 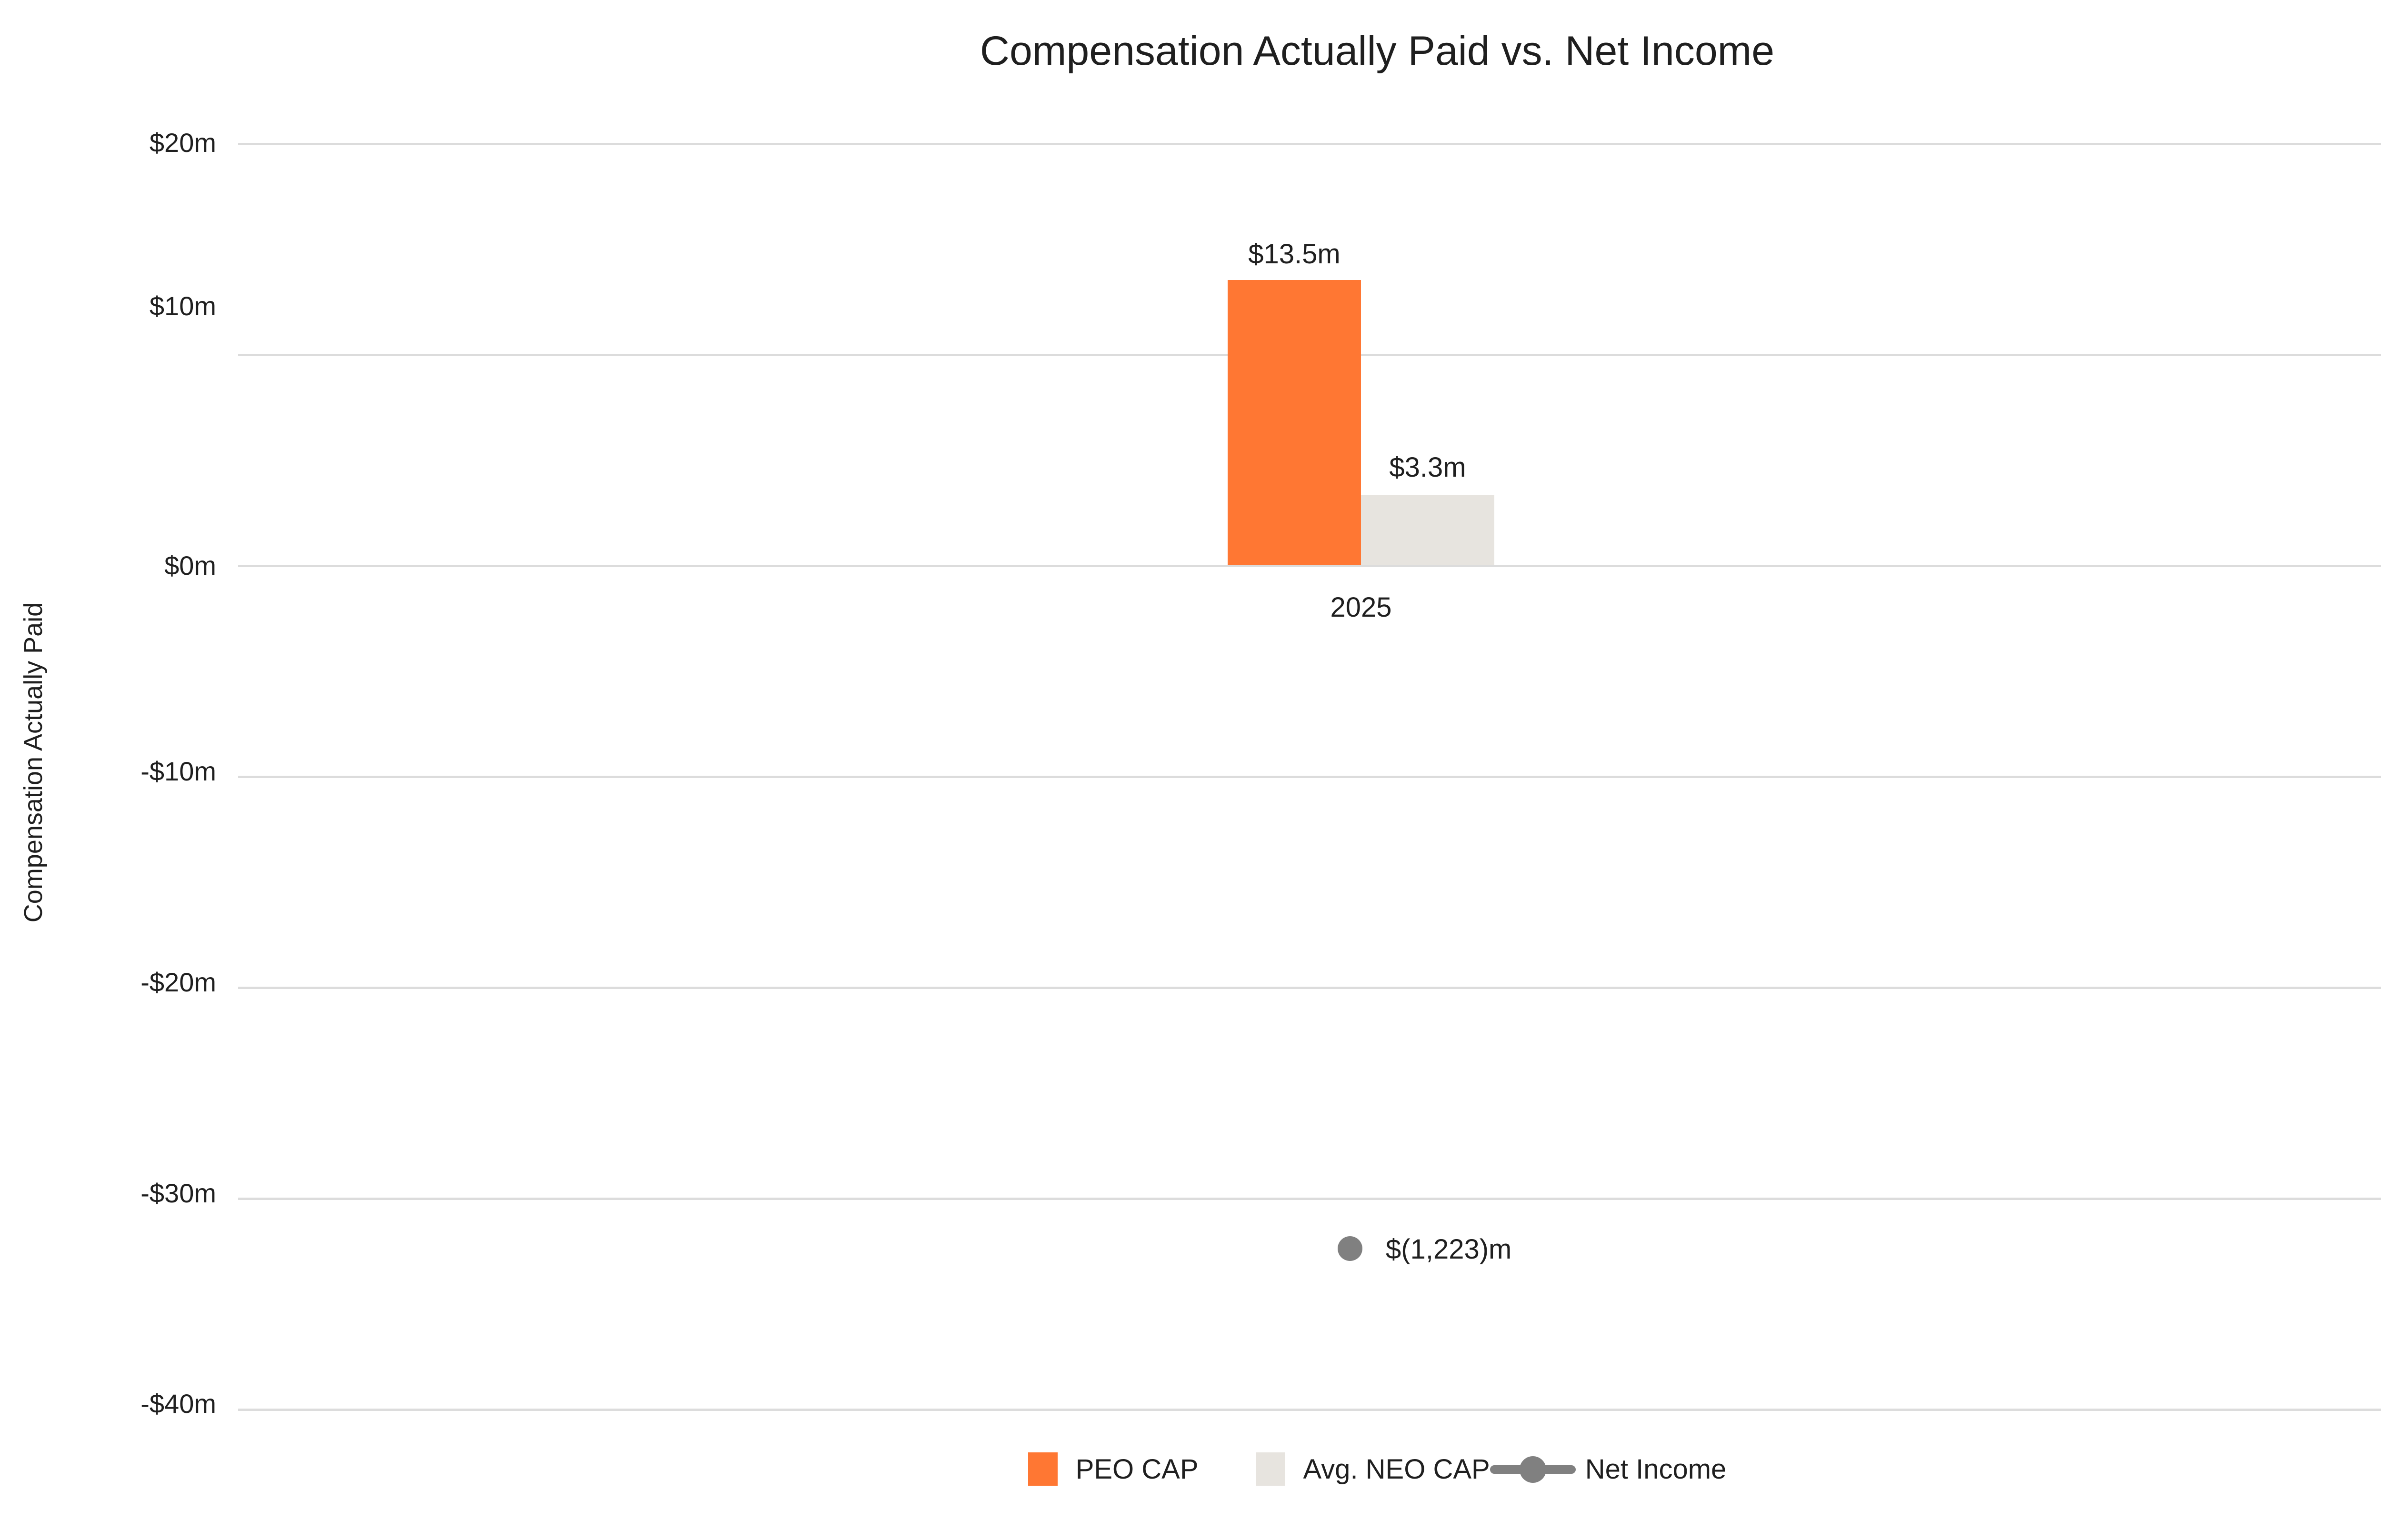 What do you see at coordinates (178, 771) in the screenshot?
I see `left-tick-label: -$10m` at bounding box center [178, 771].